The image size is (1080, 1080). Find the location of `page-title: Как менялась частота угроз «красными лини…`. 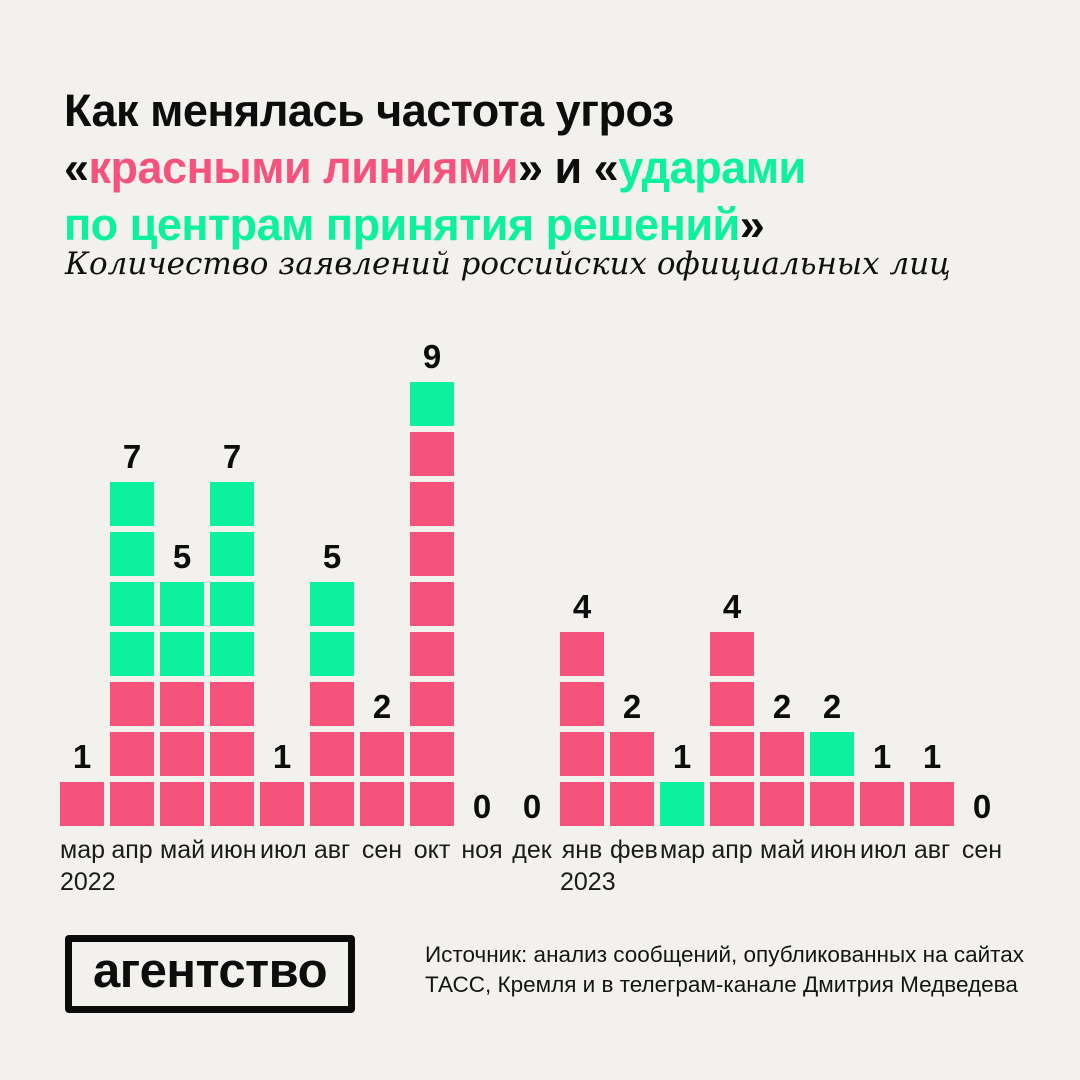

page-title: Как менялась частота угроз «красными лини… is located at coordinates (539, 167).